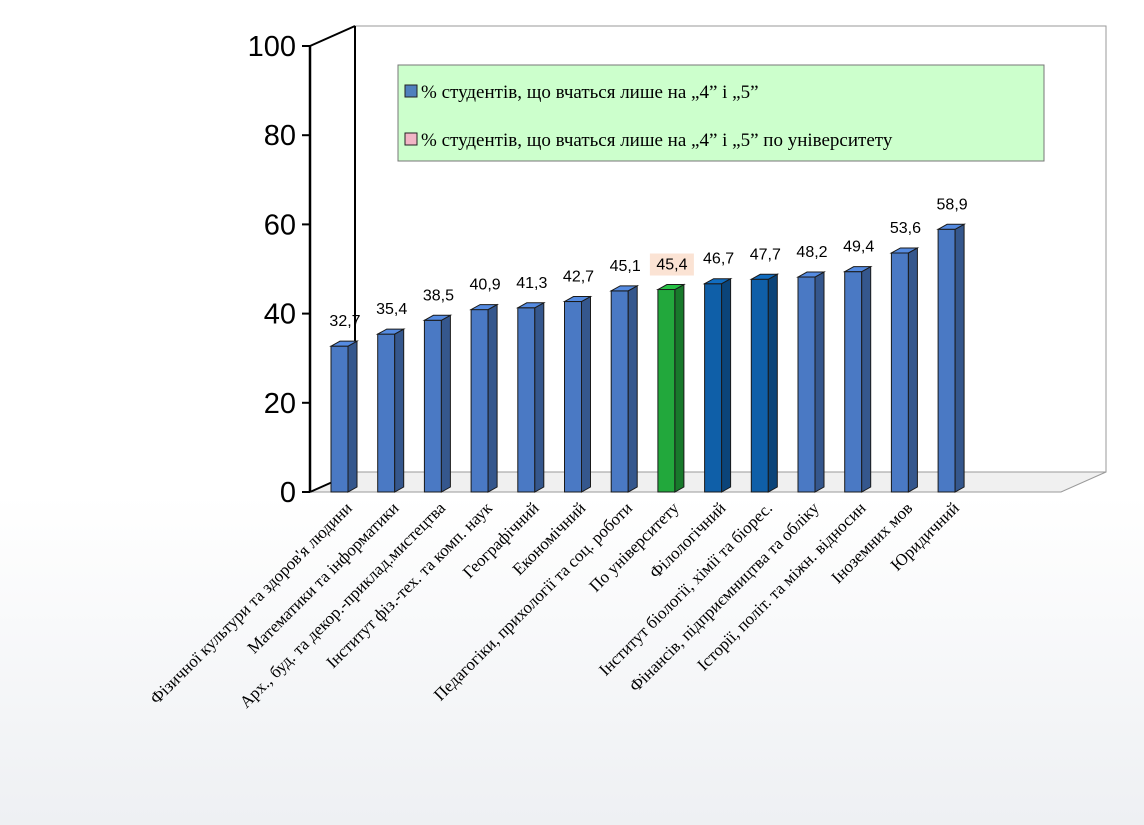 The height and width of the screenshot is (825, 1144). What do you see at coordinates (288, 493) in the screenshot?
I see `y-tick-label-0: 0` at bounding box center [288, 493].